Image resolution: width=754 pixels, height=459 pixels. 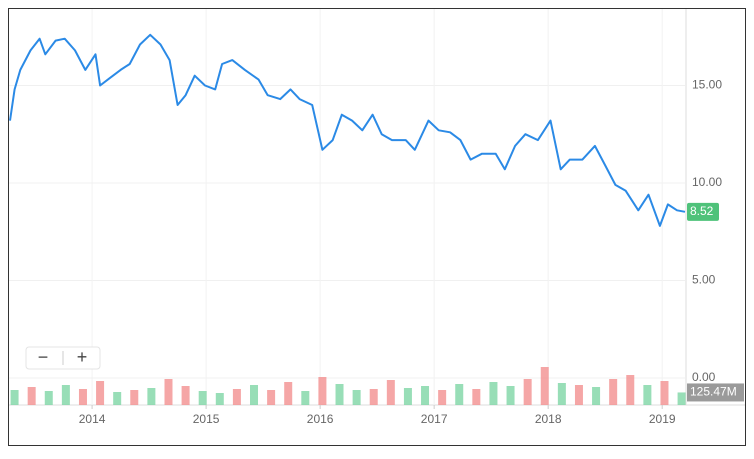 I want to click on last-price-box, so click(x=703, y=211).